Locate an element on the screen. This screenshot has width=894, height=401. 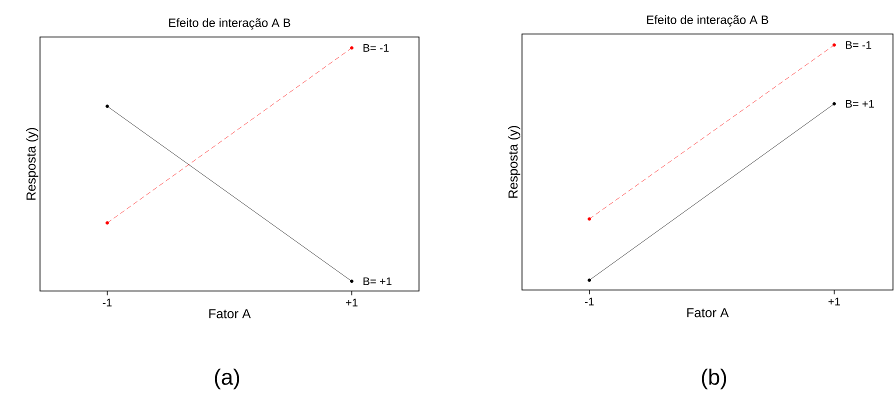
text: (a) is located at coordinates (227, 379).